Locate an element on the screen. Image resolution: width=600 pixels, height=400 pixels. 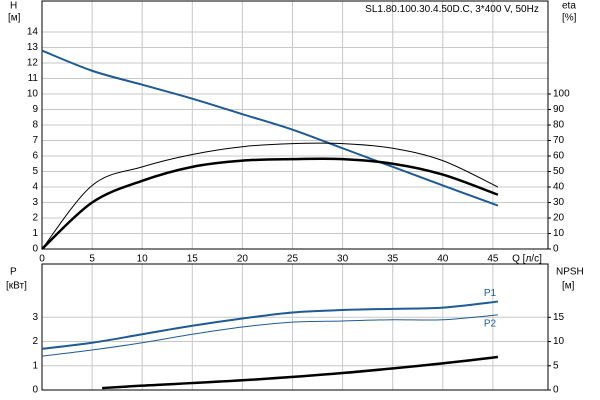
y-tick-label: 9 is located at coordinates (35, 109).